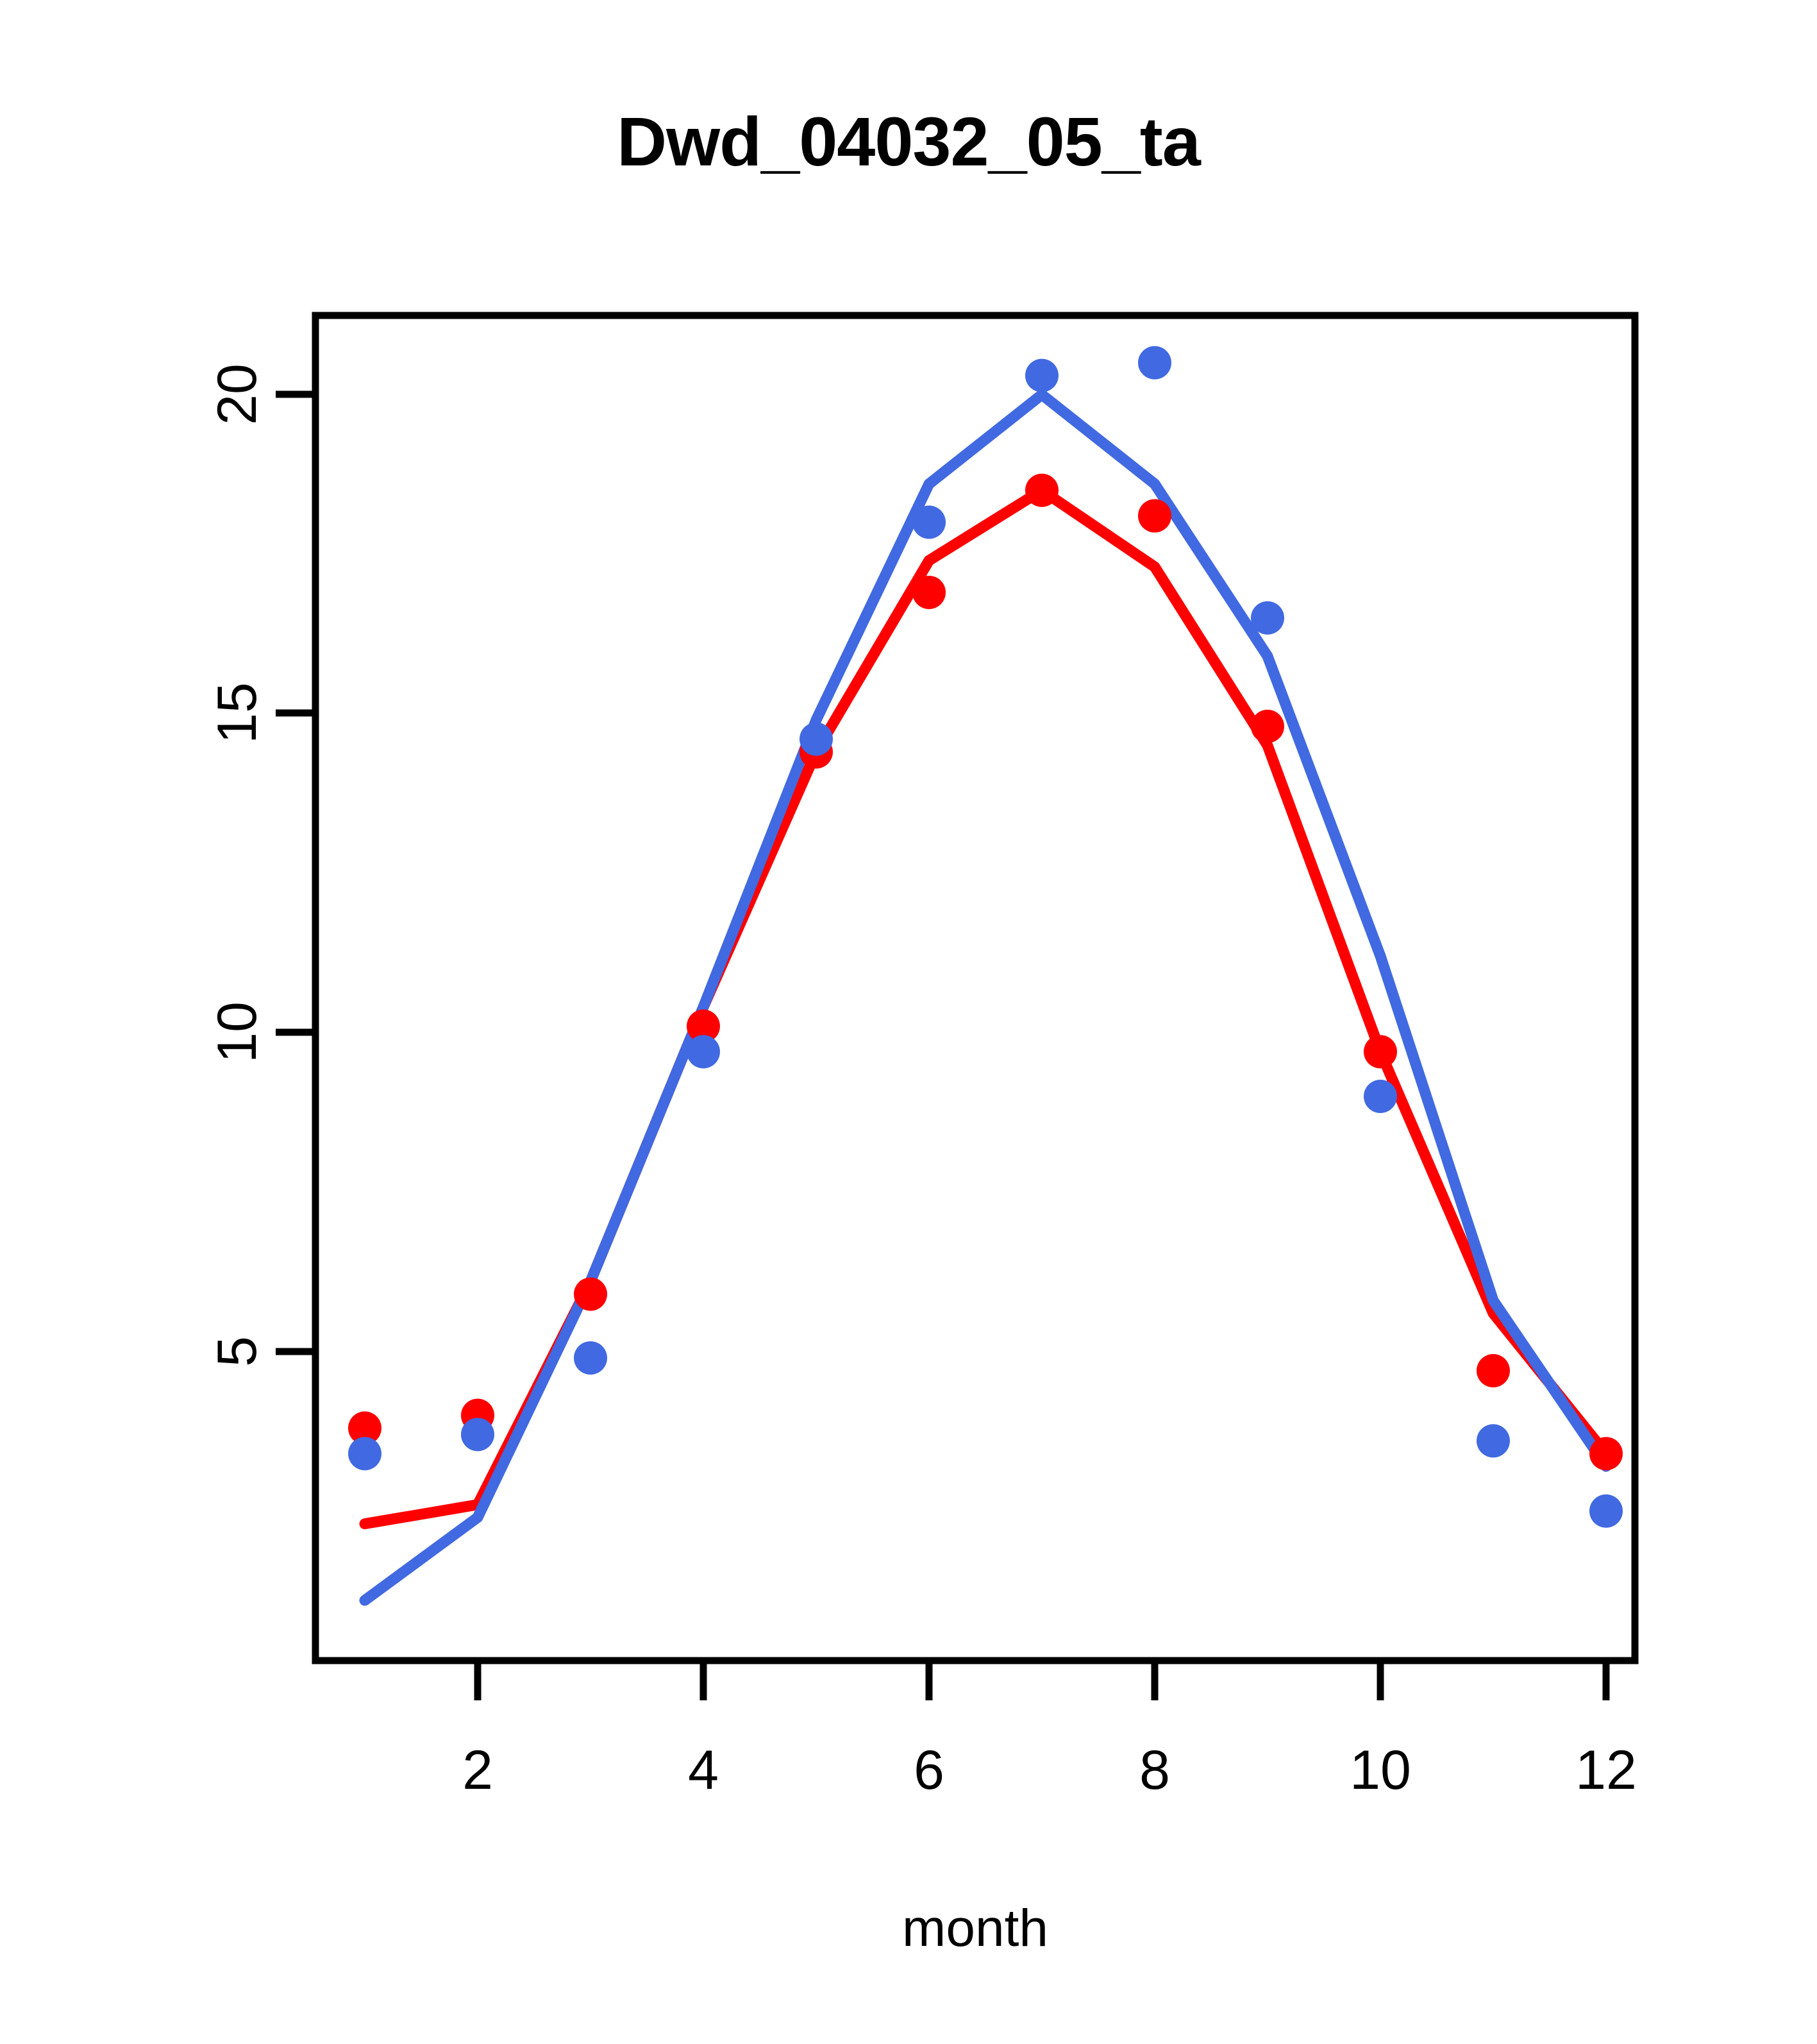 Image resolution: width=1817 pixels, height=2044 pixels. Describe the element at coordinates (1606, 1770) in the screenshot. I see `x-tick-label-12: 12` at that location.